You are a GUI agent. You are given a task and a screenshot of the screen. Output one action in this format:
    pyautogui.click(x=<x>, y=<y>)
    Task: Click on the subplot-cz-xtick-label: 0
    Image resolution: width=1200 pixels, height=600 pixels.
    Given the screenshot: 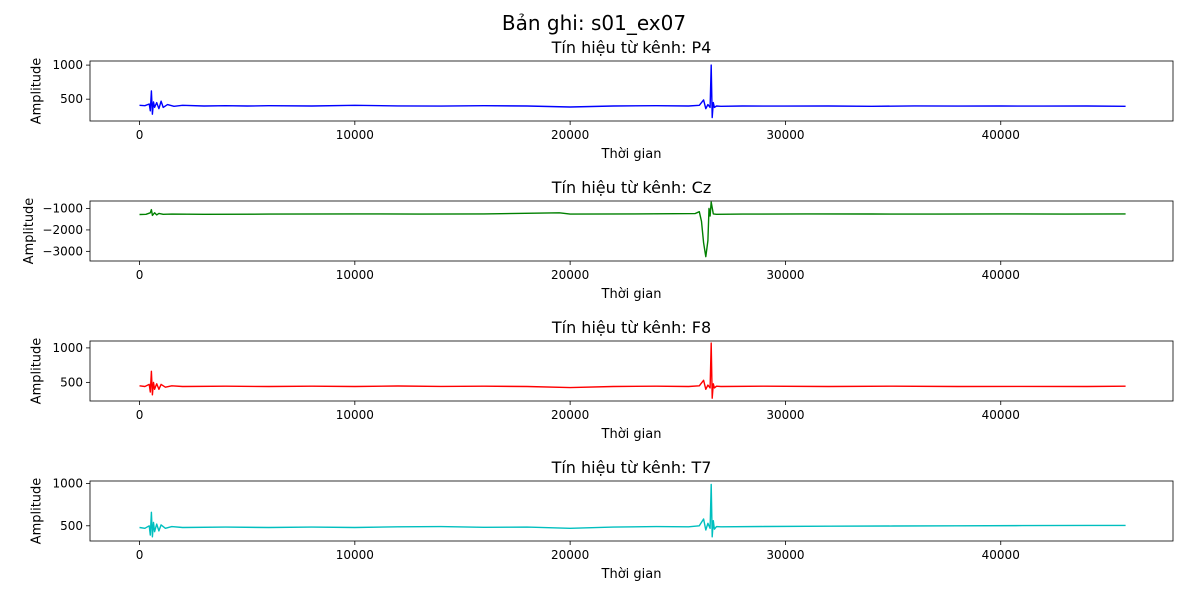 What is the action you would take?
    pyautogui.click(x=140, y=275)
    